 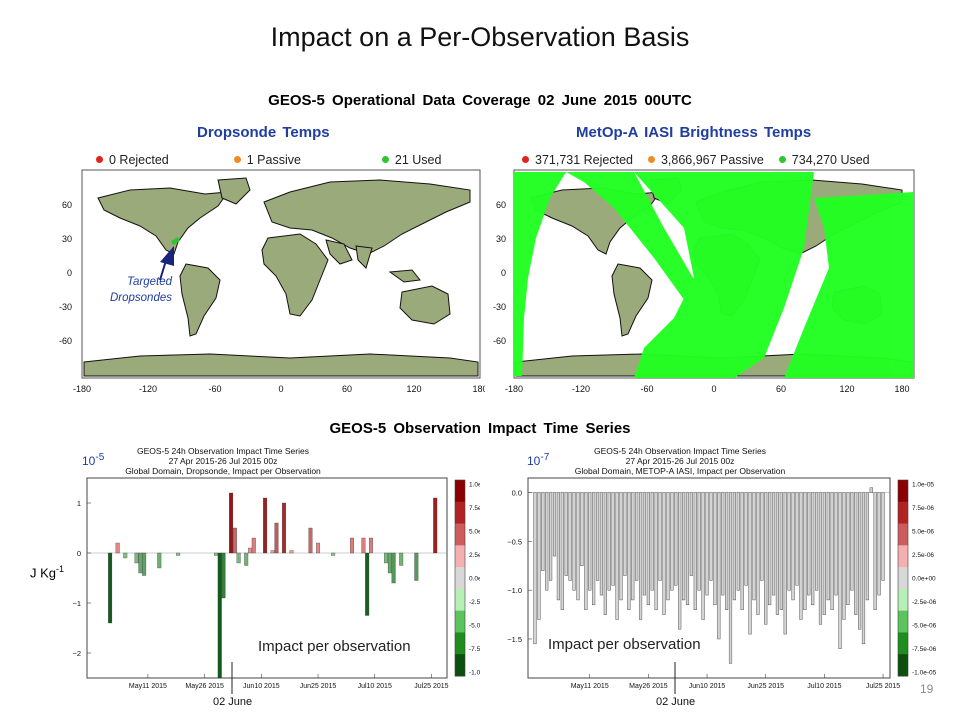 What do you see at coordinates (474, 579) in the screenshot?
I see `colorbar-tick-label: 0.0e+00` at bounding box center [474, 579].